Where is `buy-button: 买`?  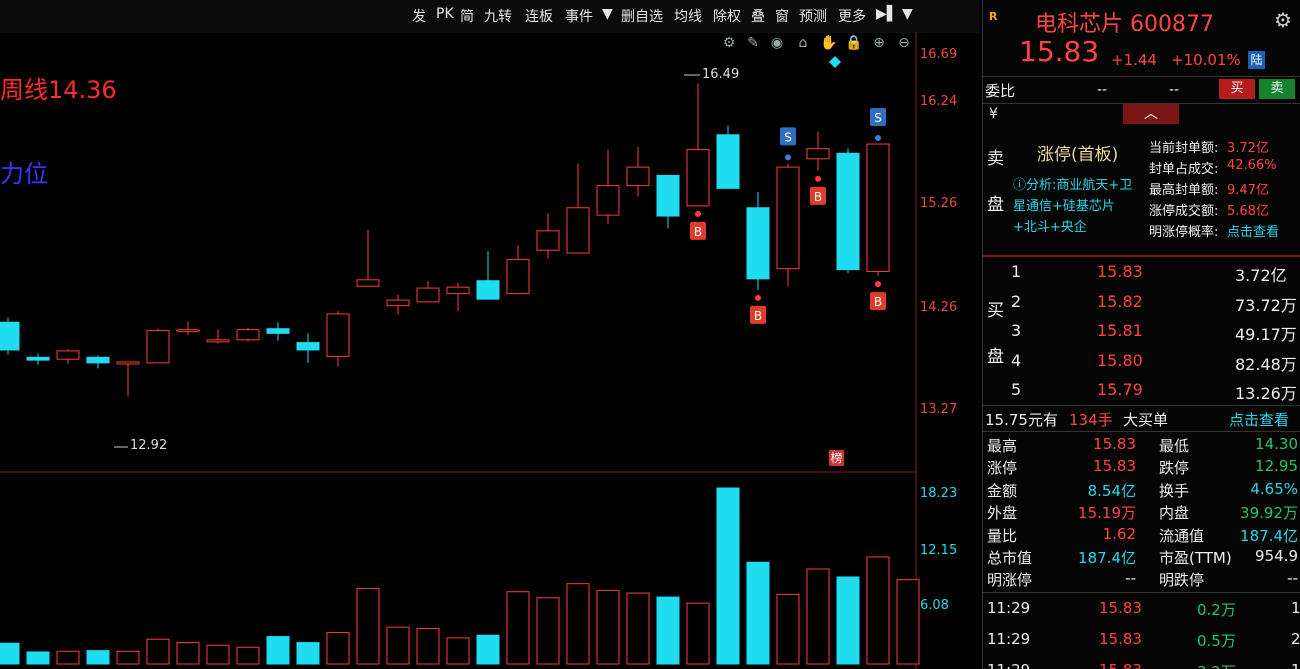
buy-button: 买 is located at coordinates (1237, 89).